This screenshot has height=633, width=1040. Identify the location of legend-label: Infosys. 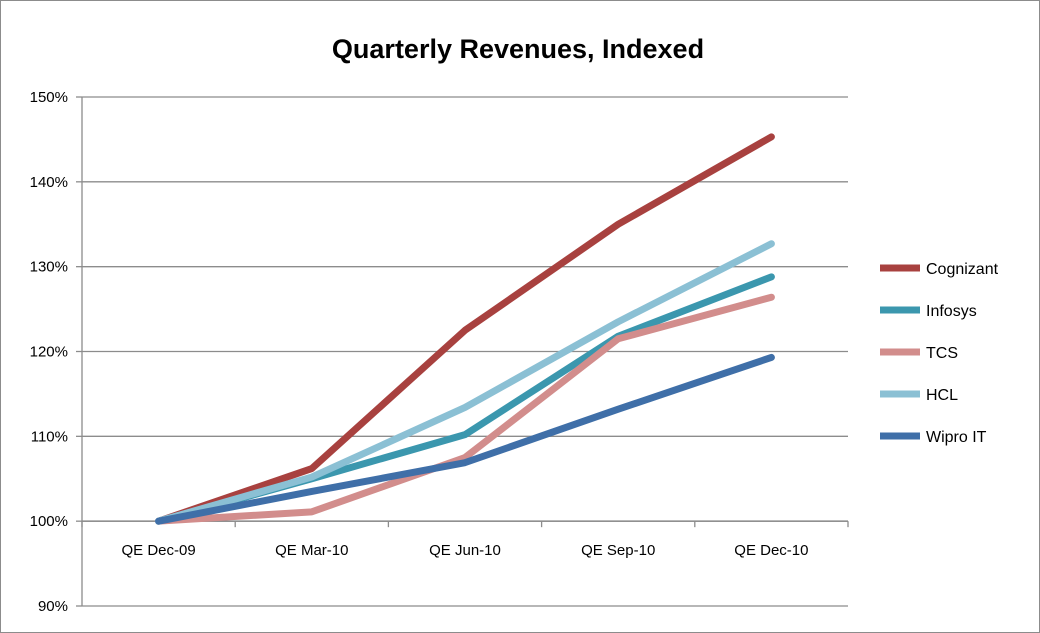
(951, 311).